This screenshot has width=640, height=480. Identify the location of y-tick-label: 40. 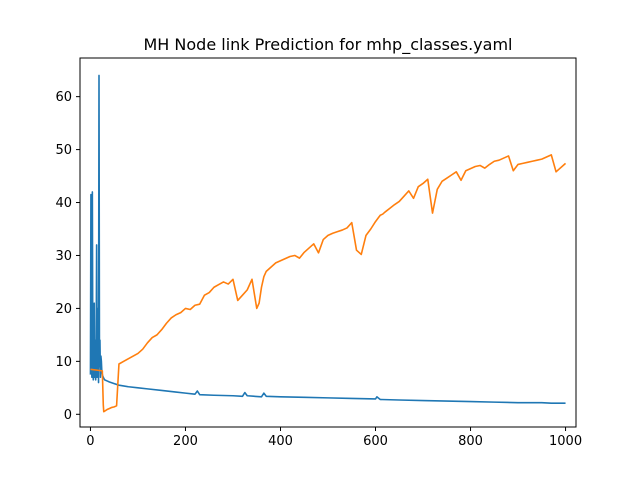
(63, 203).